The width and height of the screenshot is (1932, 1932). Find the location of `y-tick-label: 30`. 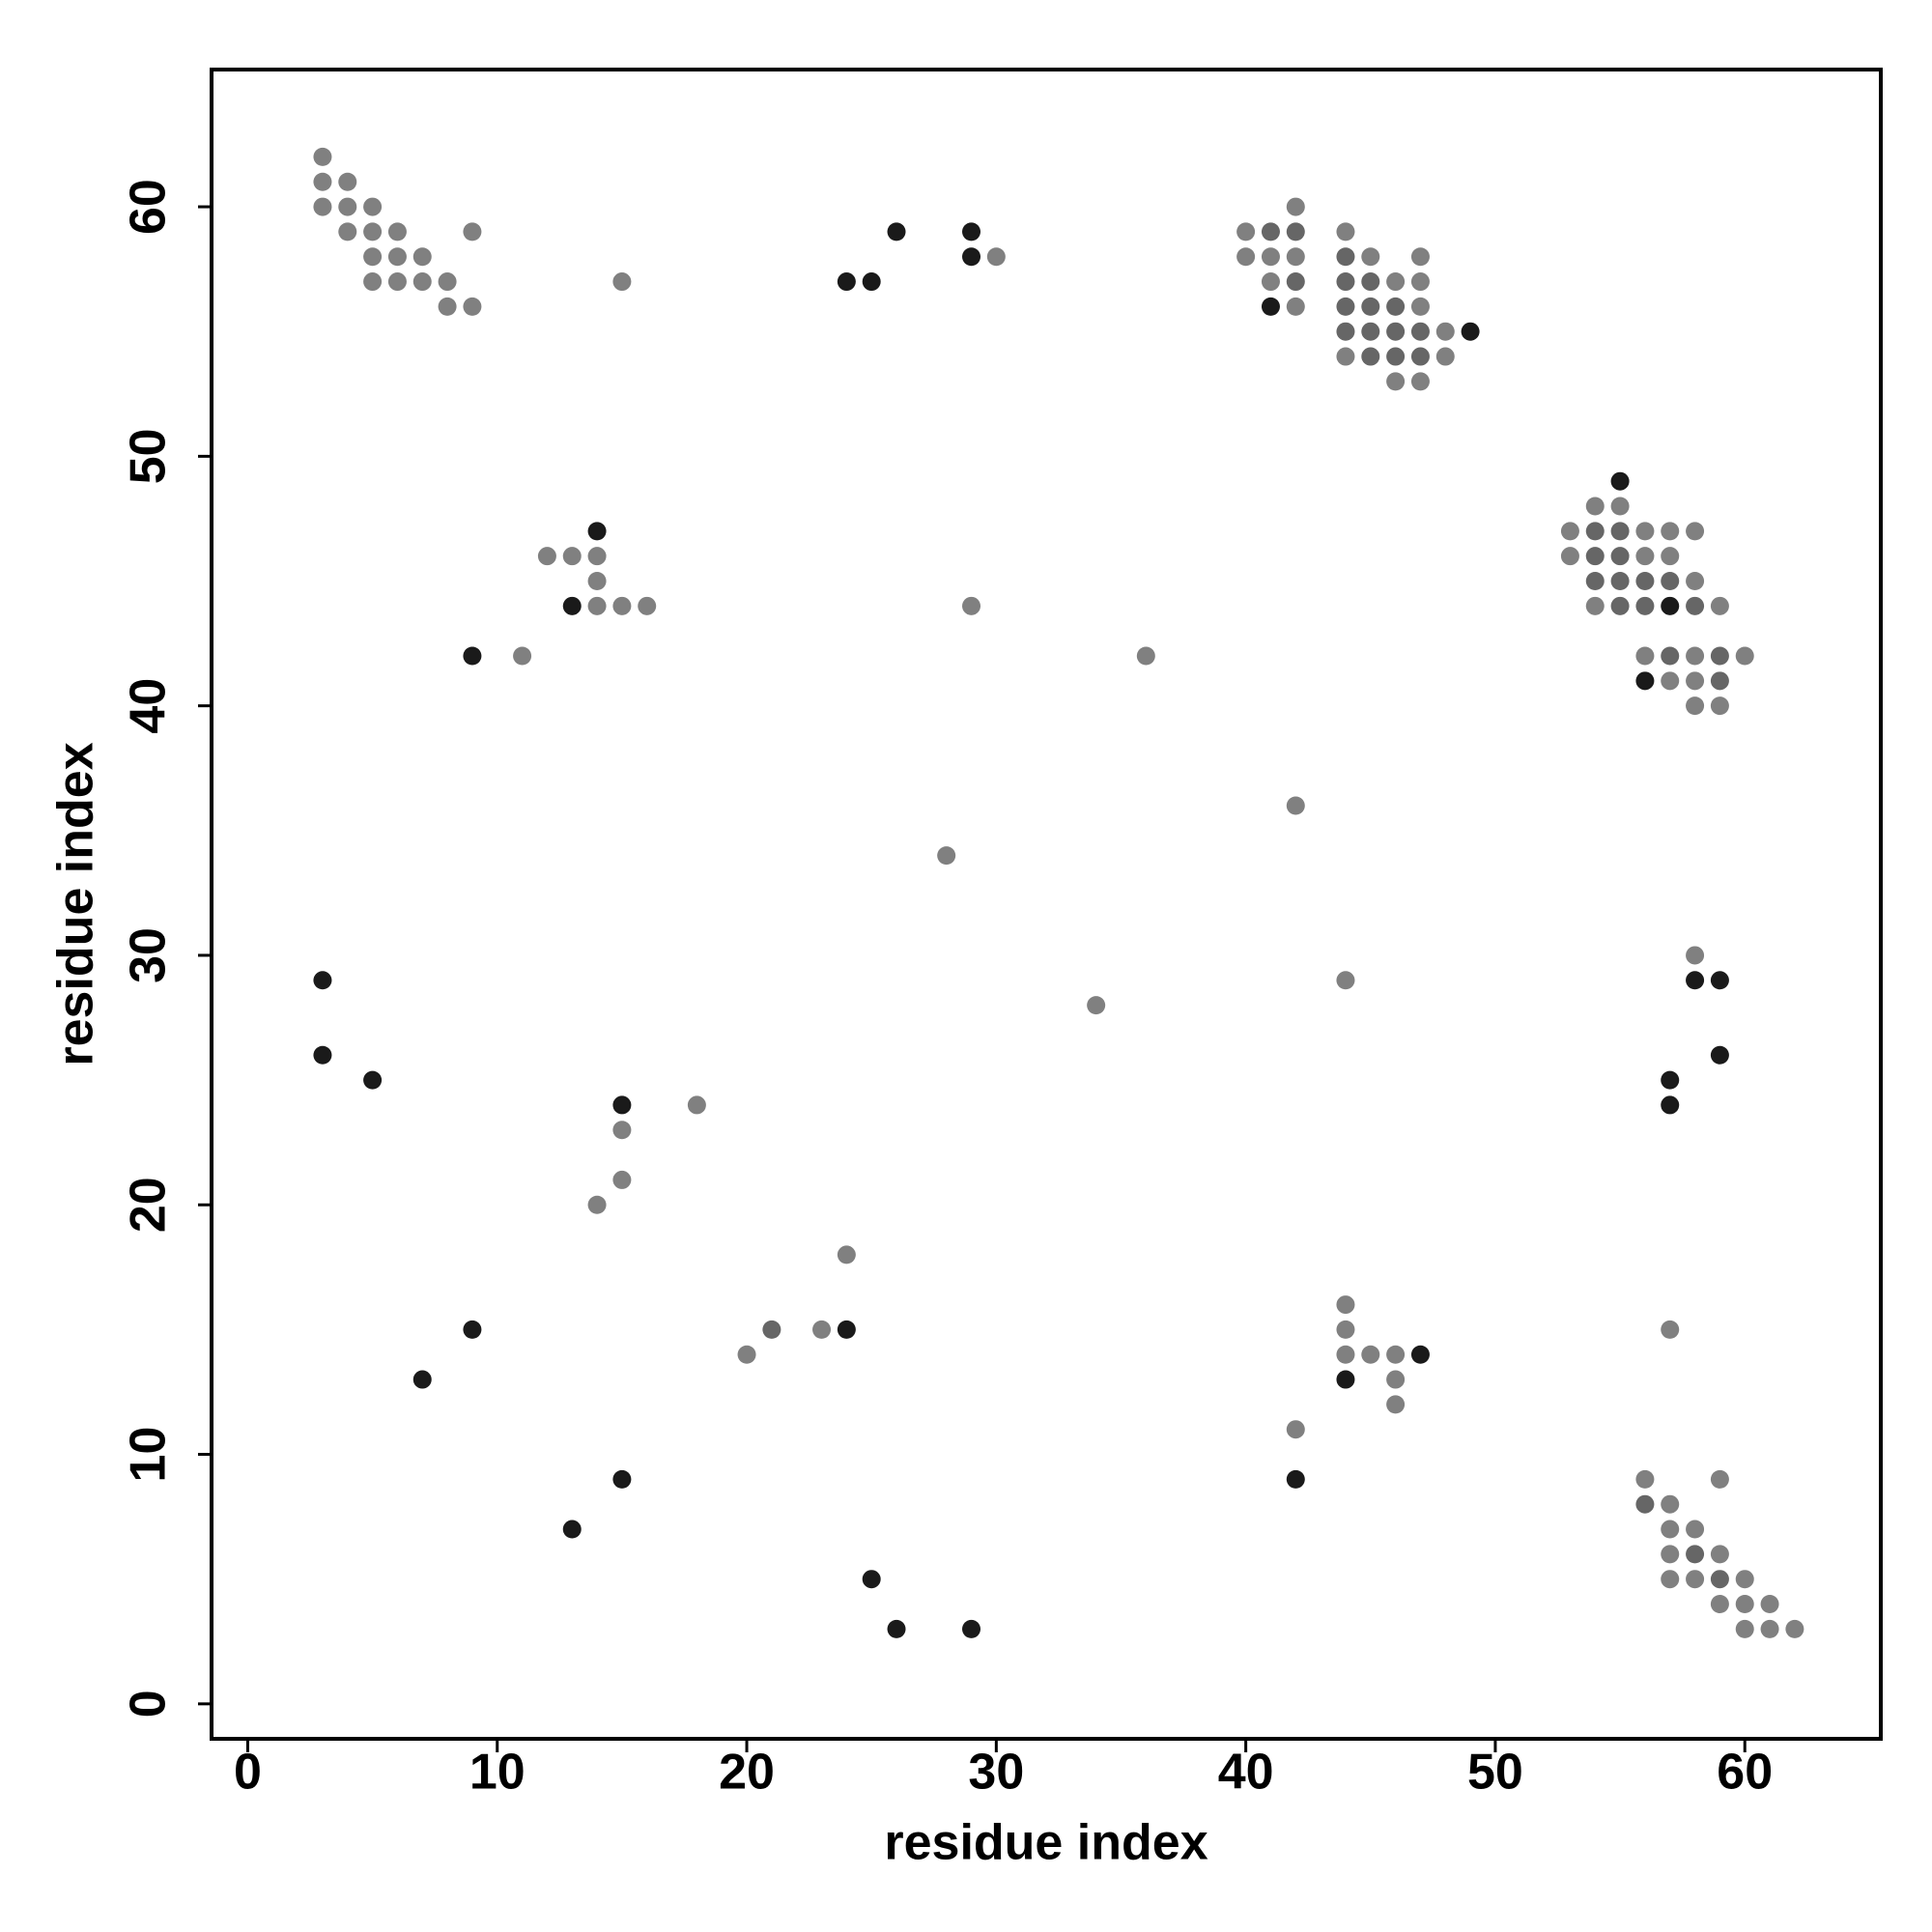

y-tick-label: 30 is located at coordinates (149, 955).